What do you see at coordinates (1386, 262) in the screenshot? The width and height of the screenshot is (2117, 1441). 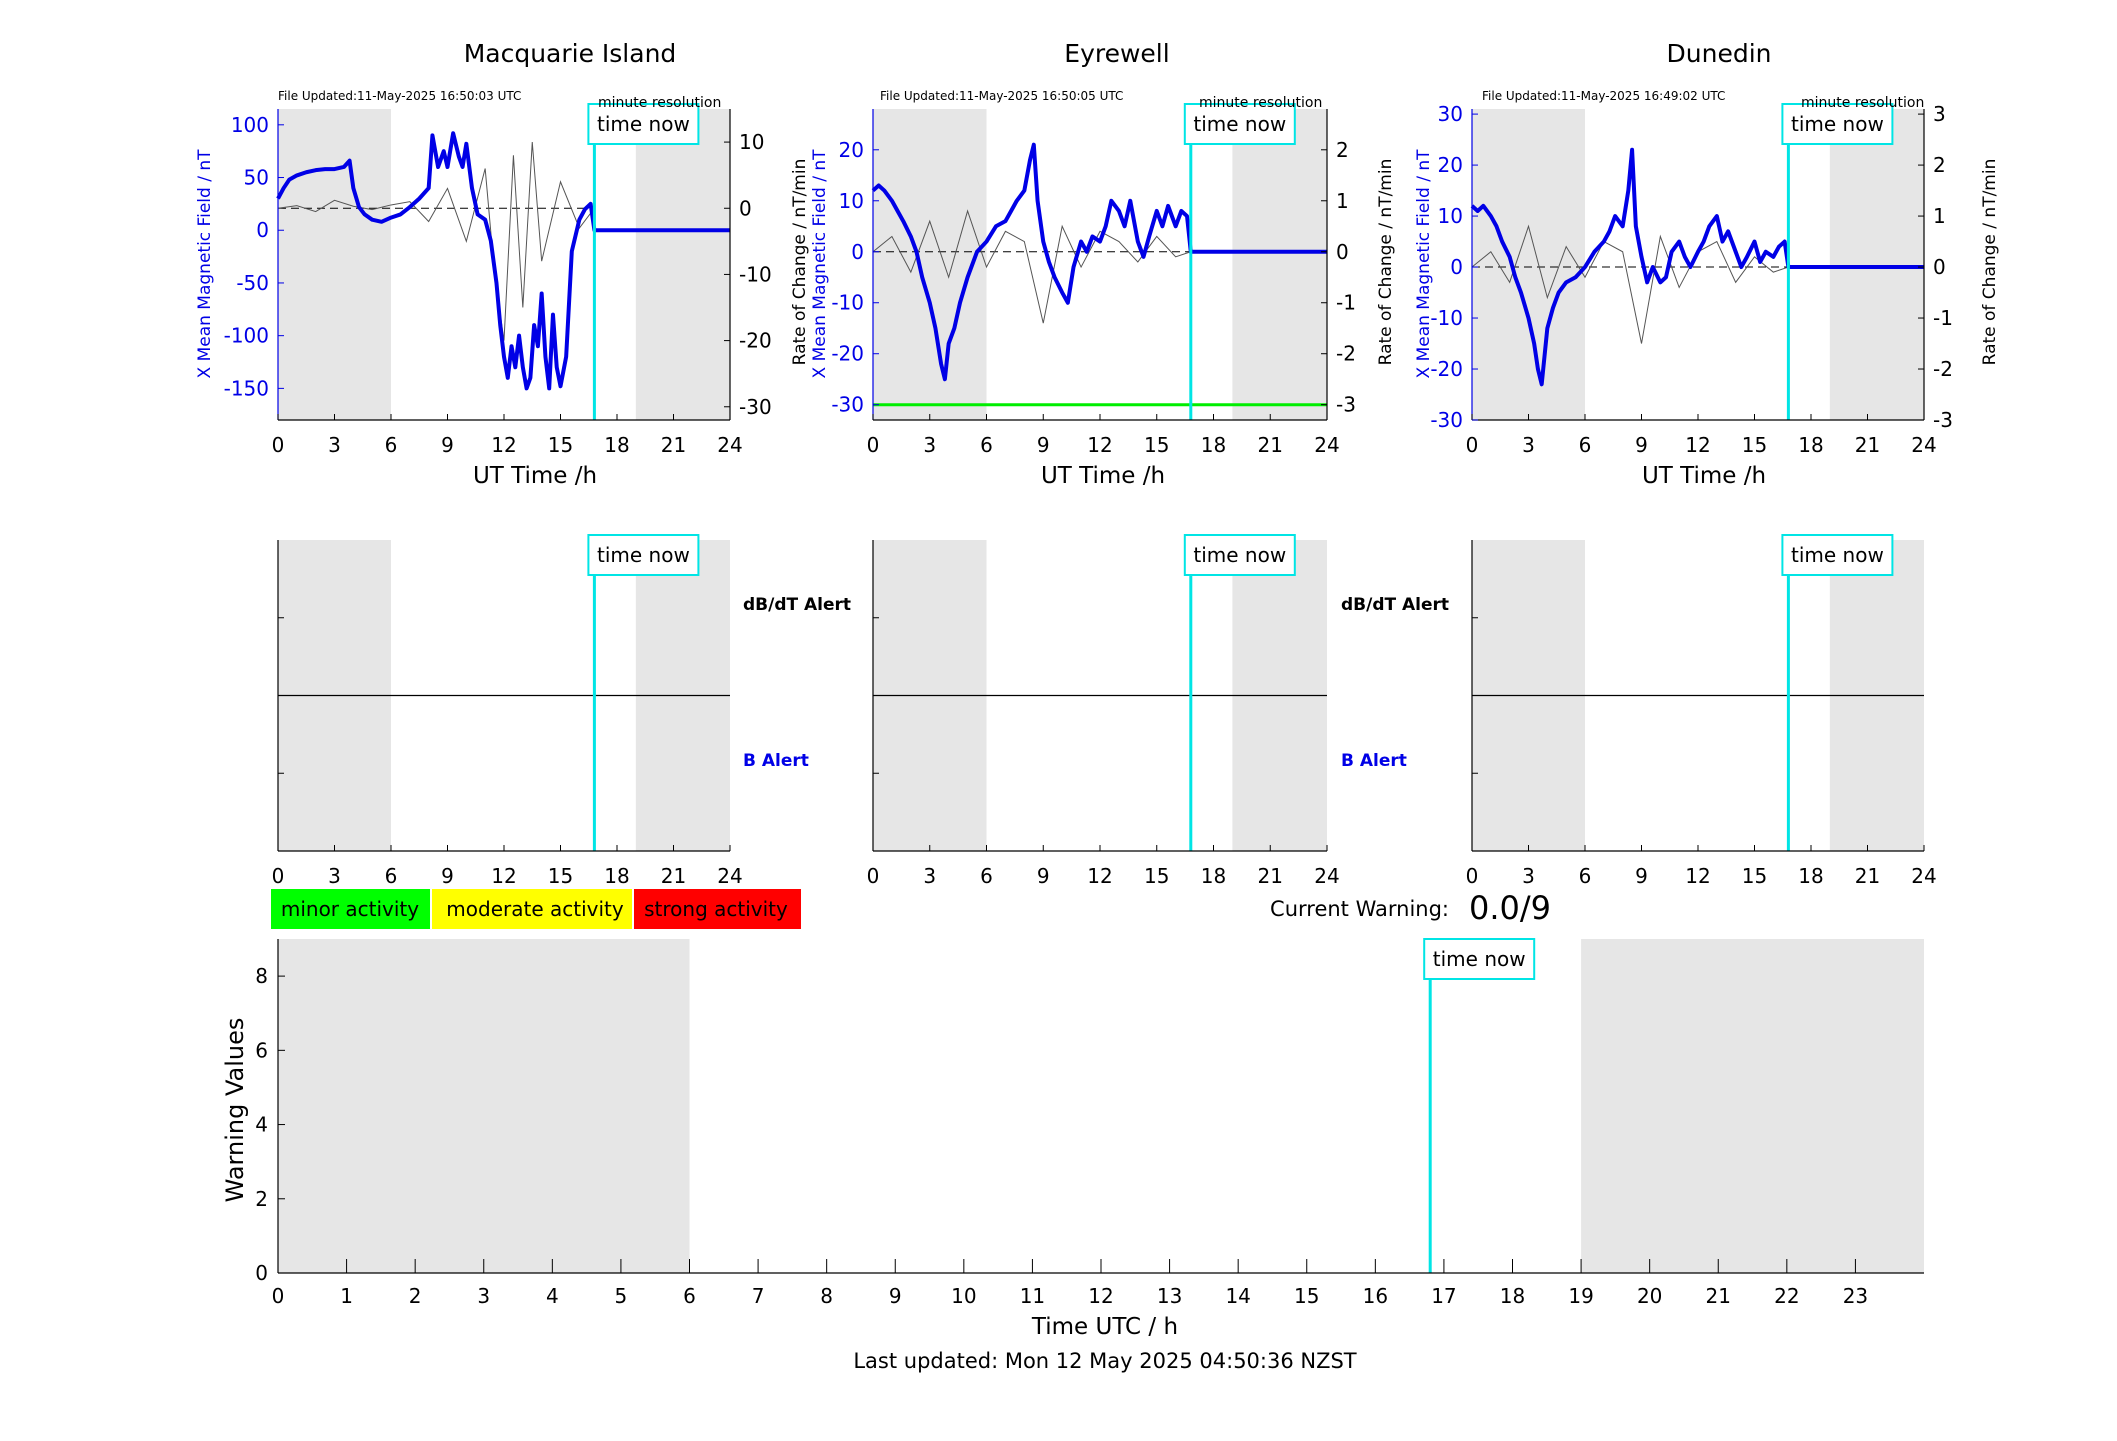 I see `right-axis-label-eyrewell: Rate of Change / nT/min` at bounding box center [1386, 262].